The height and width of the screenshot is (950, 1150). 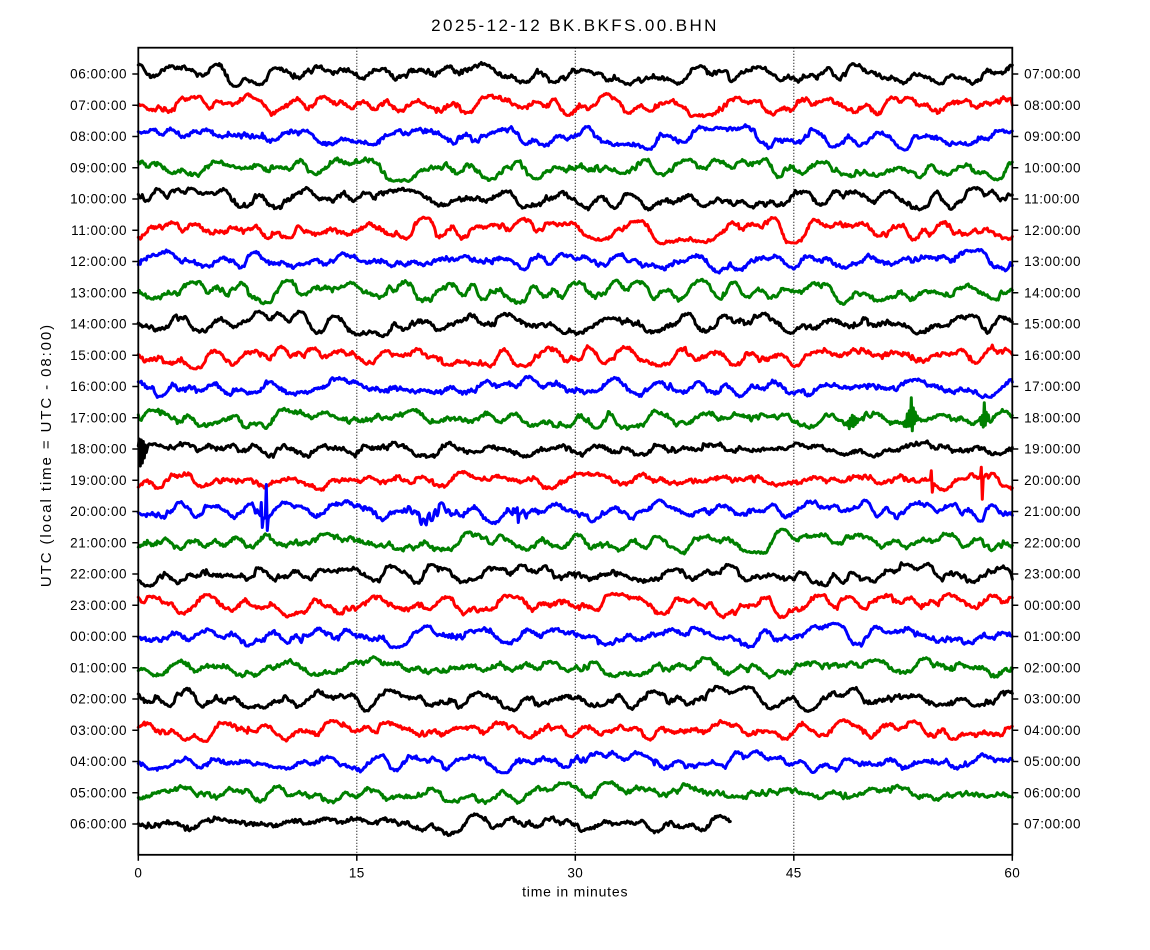 What do you see at coordinates (138, 872) in the screenshot?
I see `svg-text: 0` at bounding box center [138, 872].